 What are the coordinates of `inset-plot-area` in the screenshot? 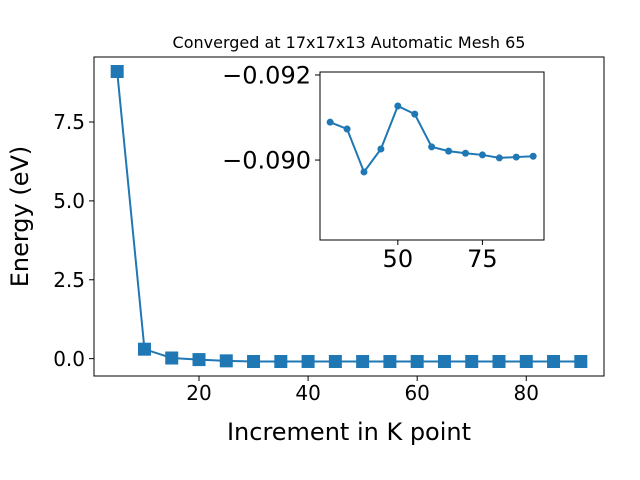 It's located at (432, 156).